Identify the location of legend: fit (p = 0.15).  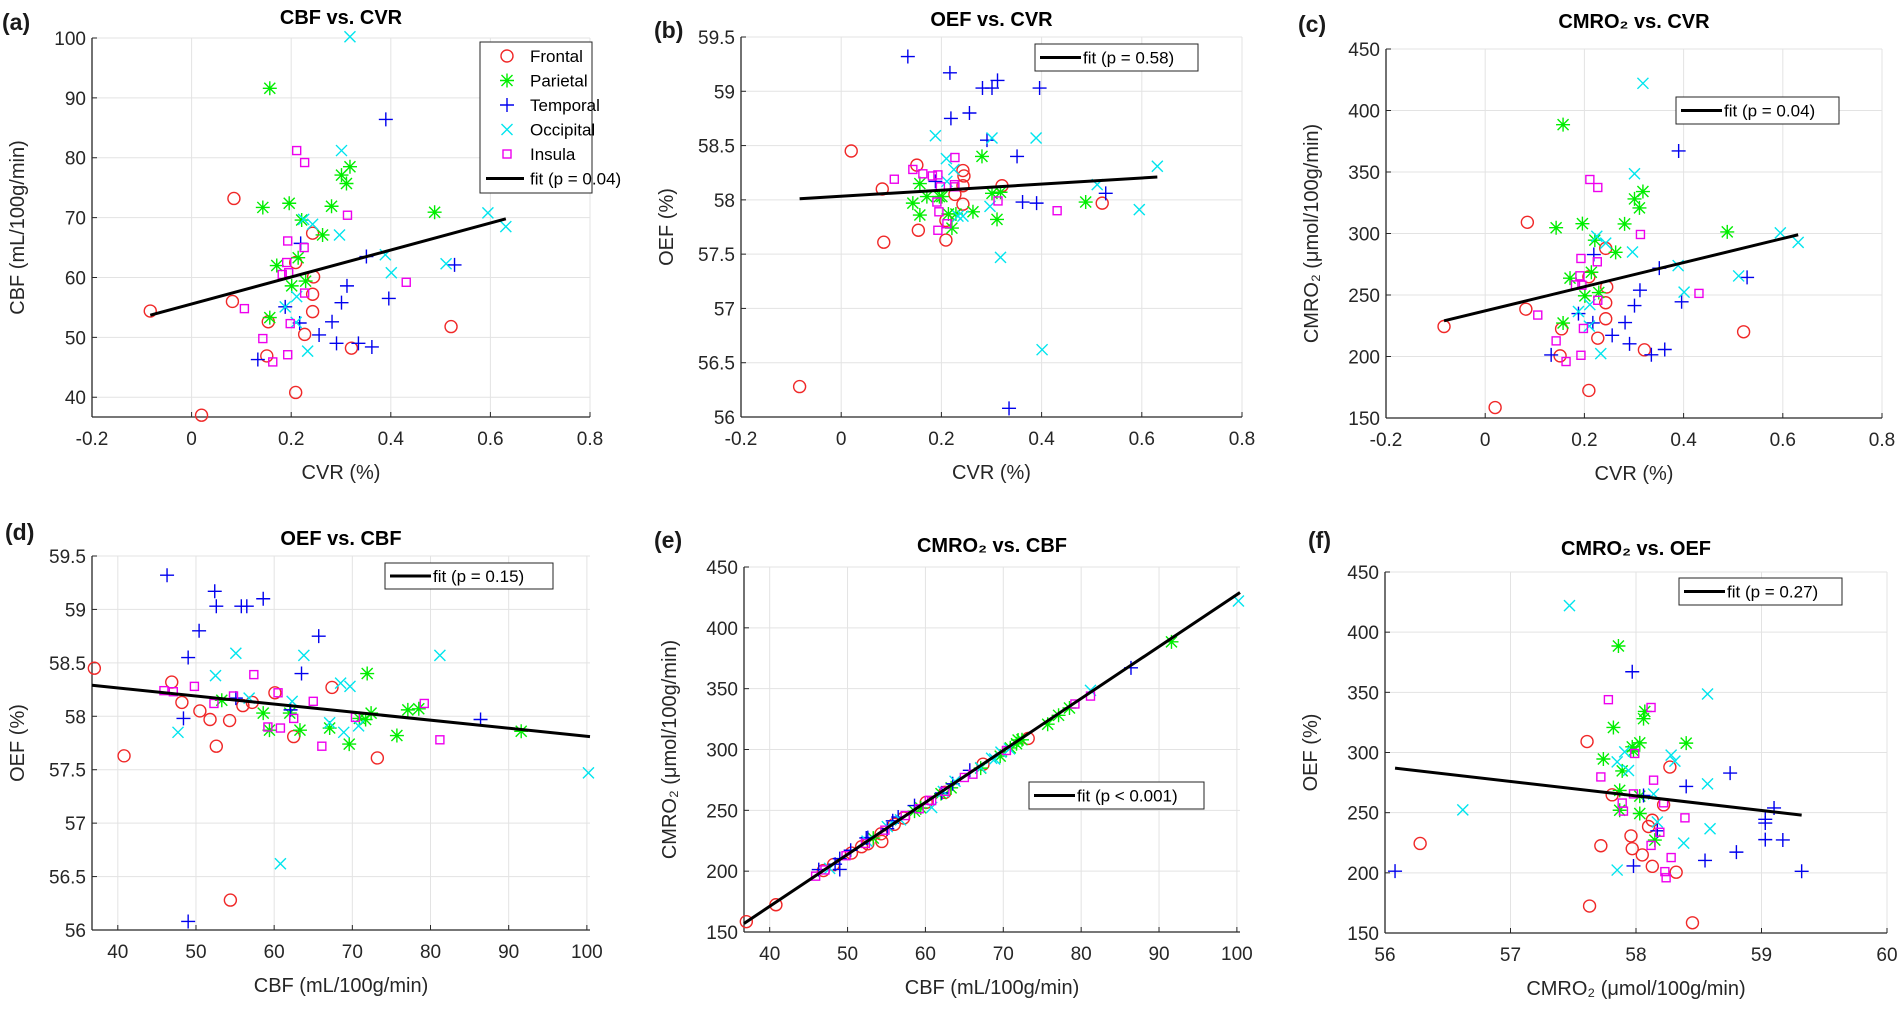
(469, 576).